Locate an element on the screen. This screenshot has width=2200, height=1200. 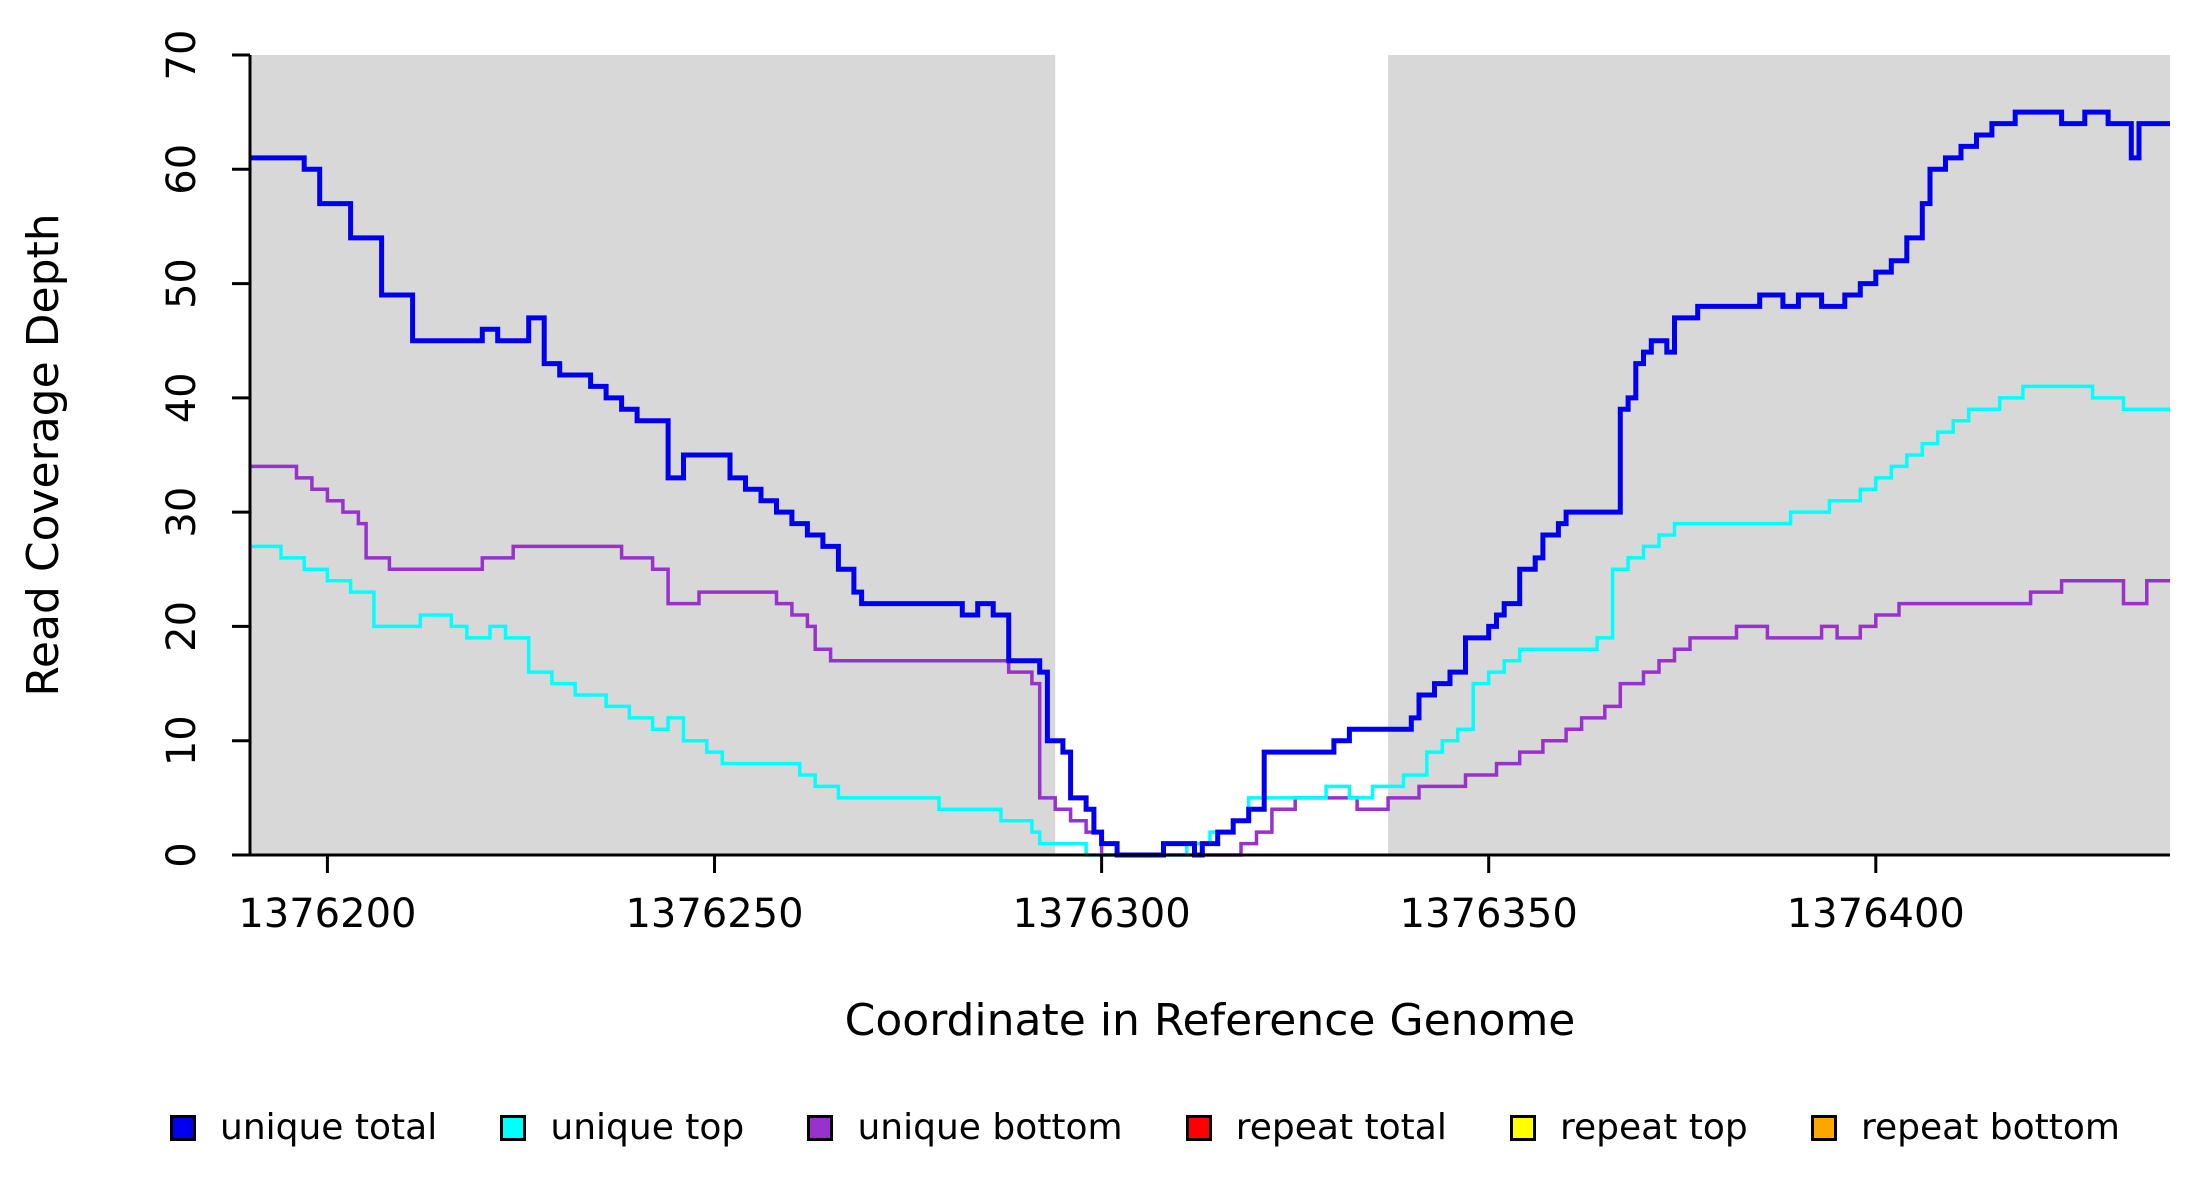
legend-item-repeat-total: repeat total is located at coordinates (1316, 1127).